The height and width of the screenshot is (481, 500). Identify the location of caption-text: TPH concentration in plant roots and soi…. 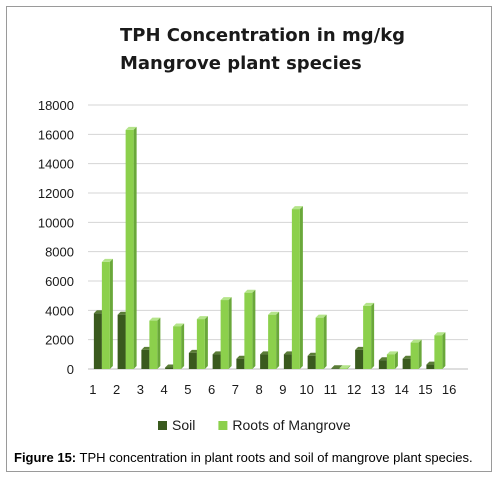
(274, 457).